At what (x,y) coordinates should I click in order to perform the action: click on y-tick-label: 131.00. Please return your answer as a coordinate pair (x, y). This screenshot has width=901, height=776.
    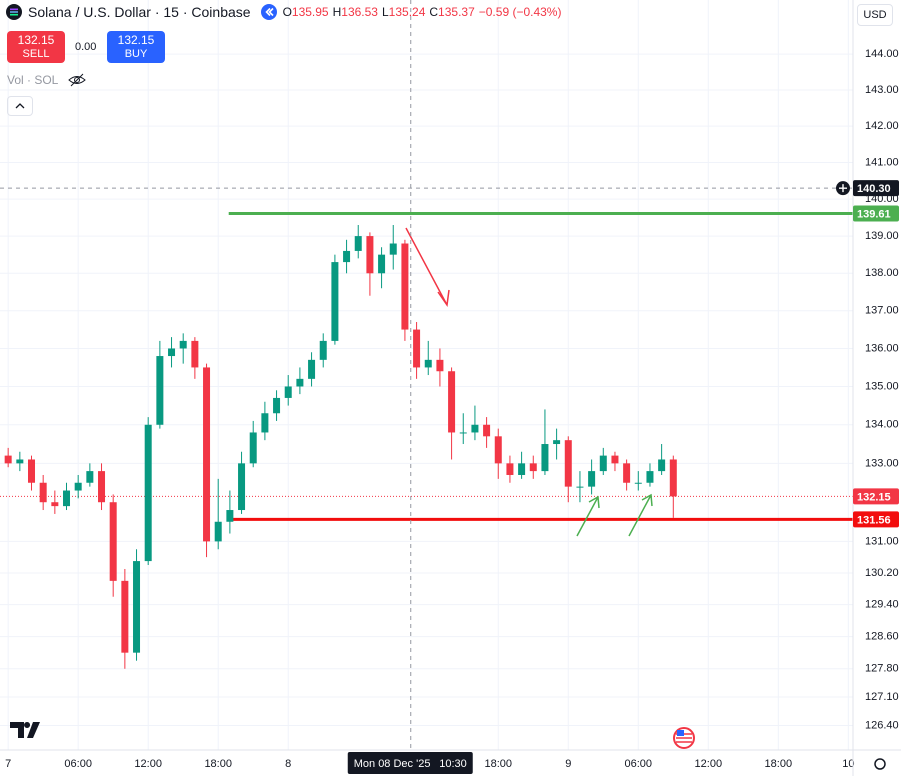
    Looking at the image, I should click on (882, 541).